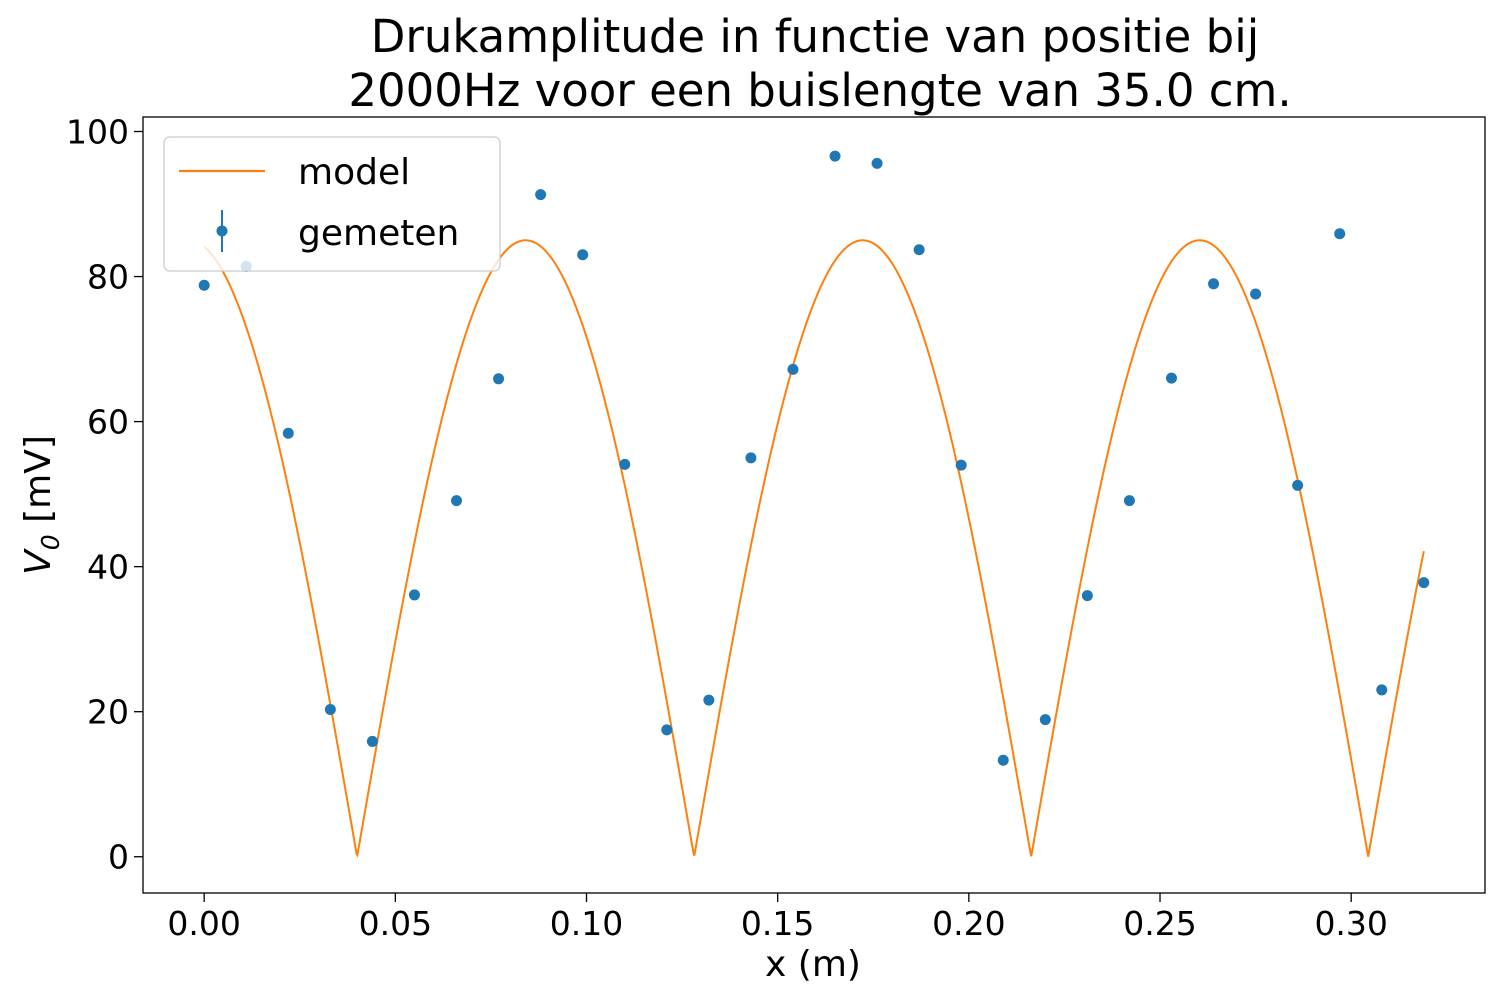 This screenshot has height=1000, width=1500. What do you see at coordinates (203, 923) in the screenshot?
I see `x-tick-label: 0.00` at bounding box center [203, 923].